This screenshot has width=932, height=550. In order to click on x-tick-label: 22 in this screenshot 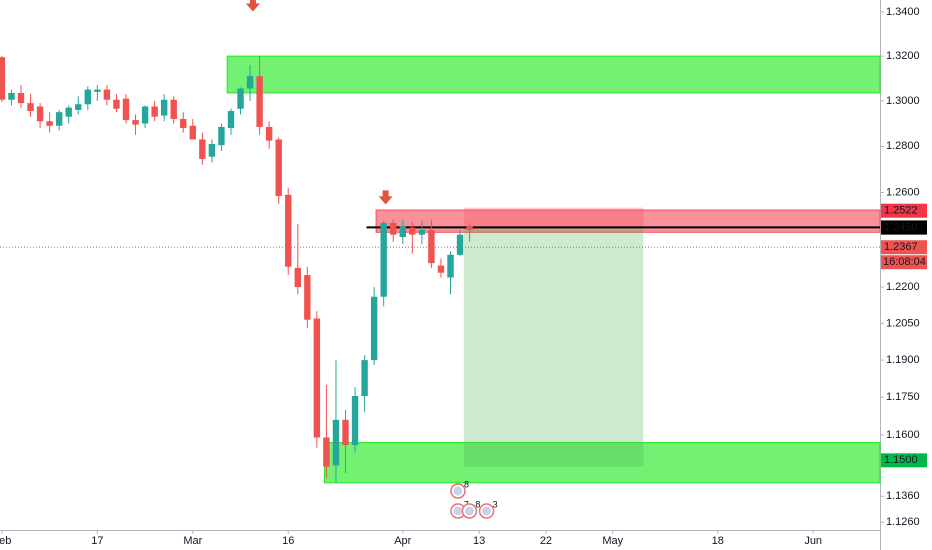, I will do `click(546, 541)`.